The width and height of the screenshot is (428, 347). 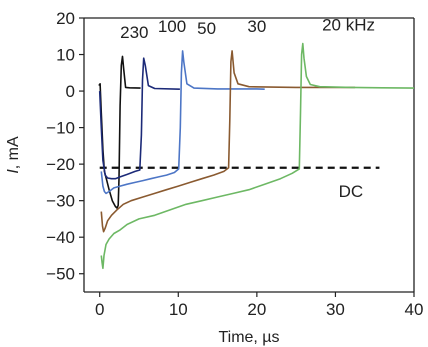 What do you see at coordinates (60, 274) in the screenshot?
I see `y-tick-label: −50` at bounding box center [60, 274].